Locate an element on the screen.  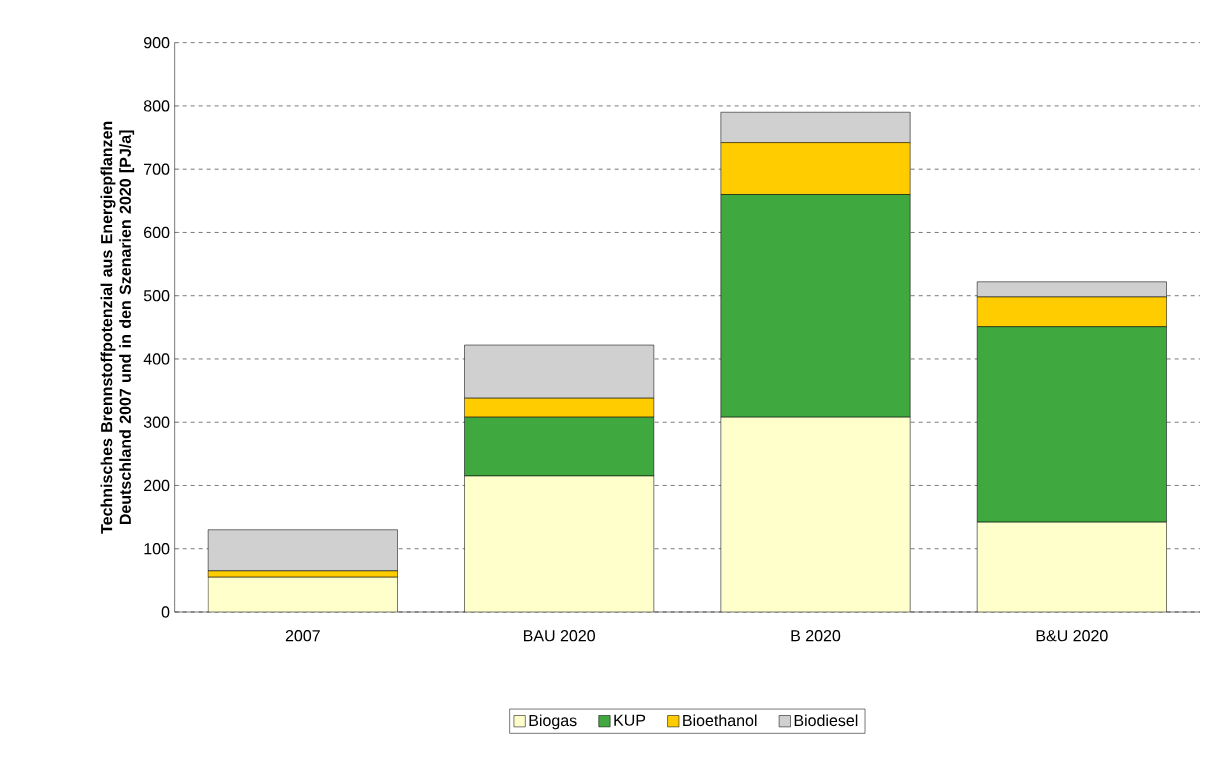
y-tick-label: 700 is located at coordinates (157, 169).